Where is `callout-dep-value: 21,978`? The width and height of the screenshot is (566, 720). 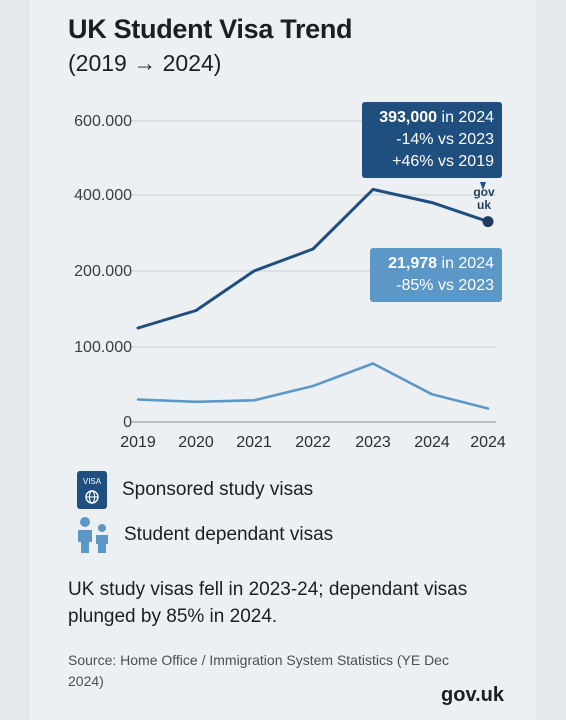
callout-dep-value: 21,978 is located at coordinates (413, 263).